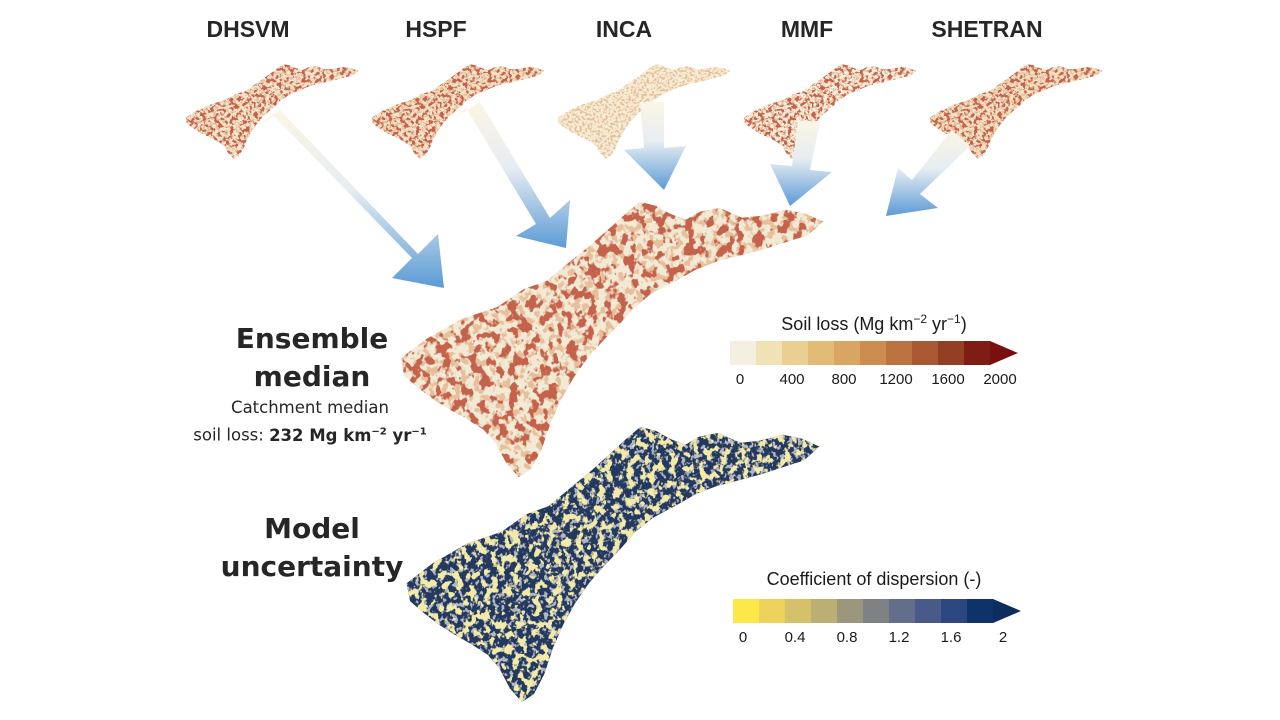  I want to click on soil-loss-tick-label: 1200, so click(896, 379).